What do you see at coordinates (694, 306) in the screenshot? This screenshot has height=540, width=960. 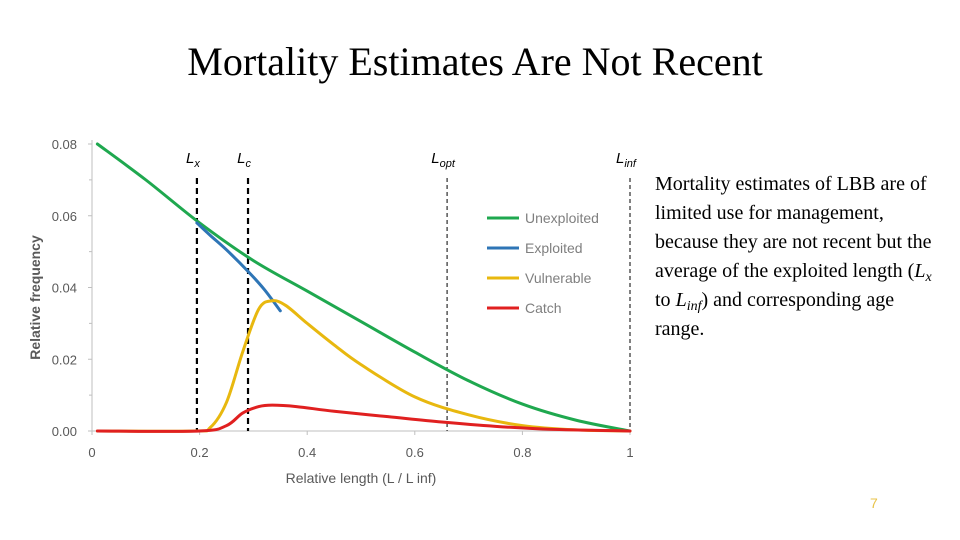 I see `linf-sub: inf` at bounding box center [694, 306].